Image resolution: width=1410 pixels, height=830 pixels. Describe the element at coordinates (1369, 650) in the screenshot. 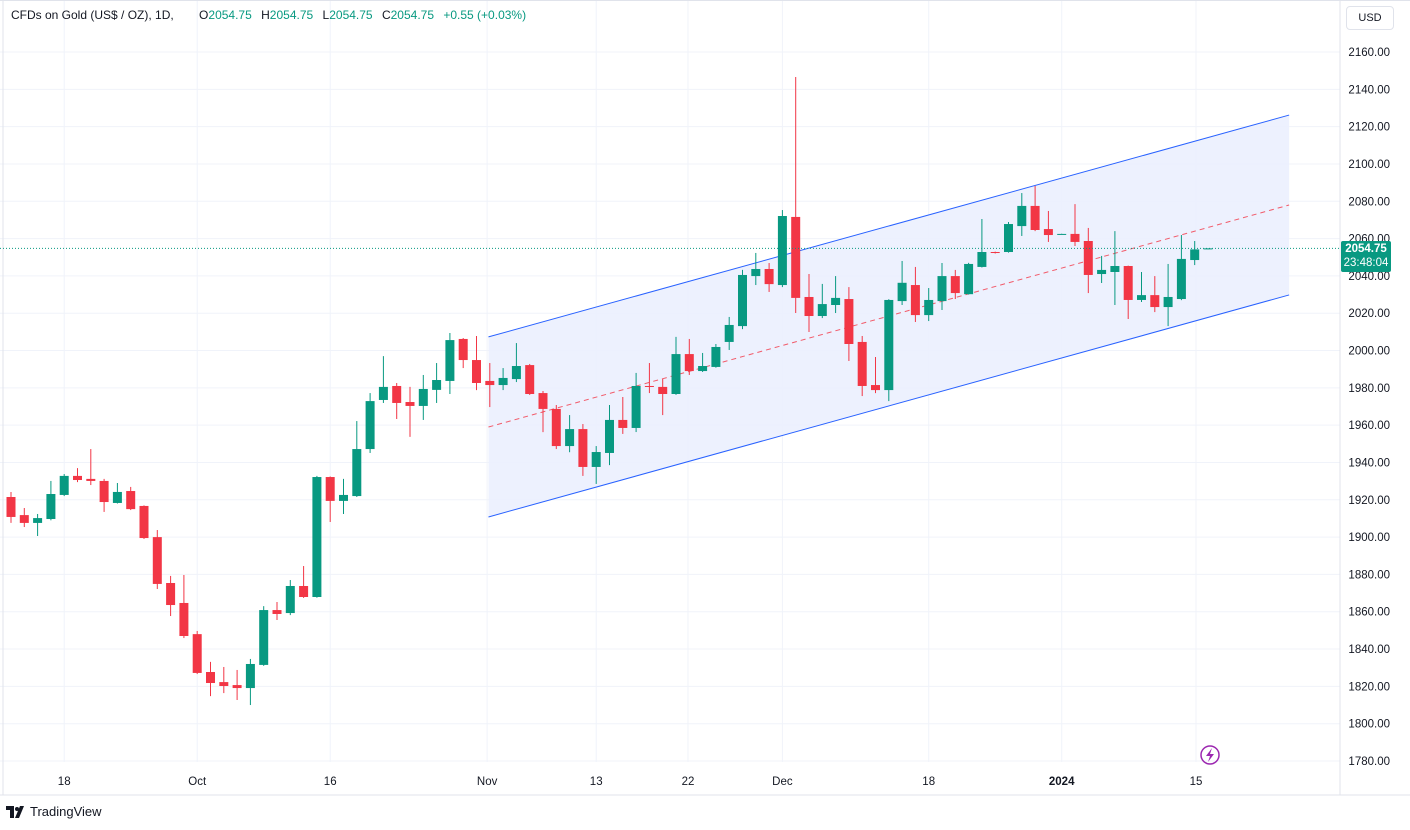

I see `y-tick-label: 1840.00` at that location.